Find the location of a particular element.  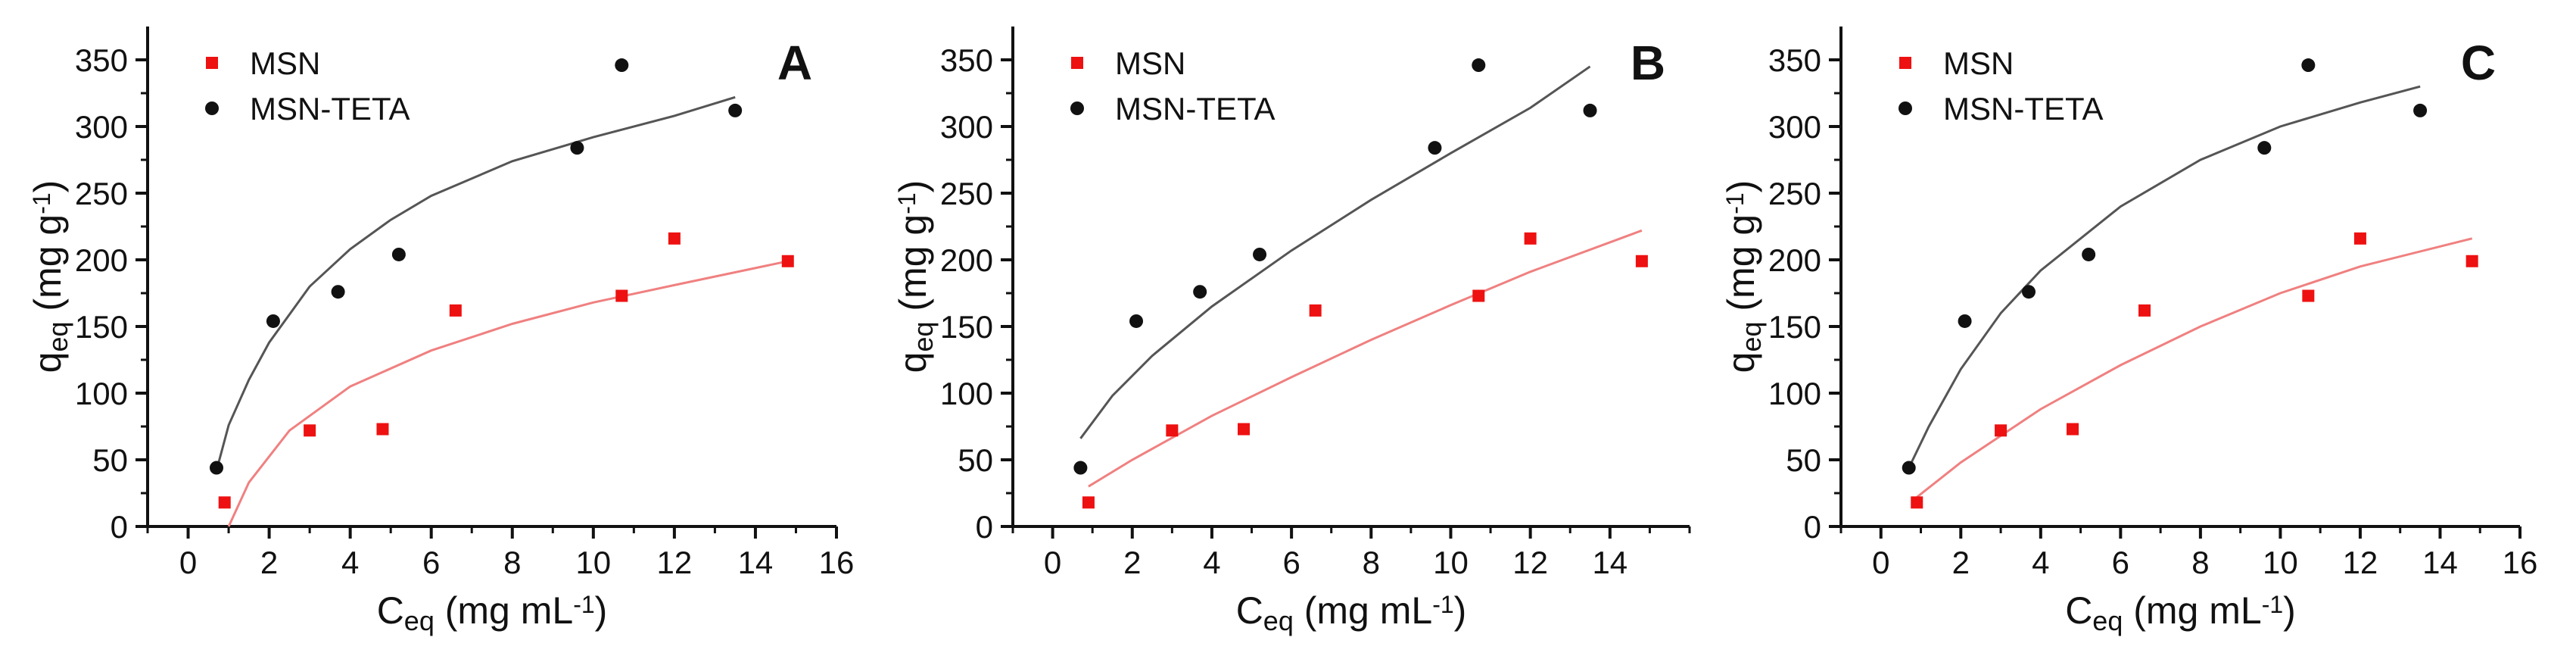

y-tick-label: 250 is located at coordinates (1794, 193).